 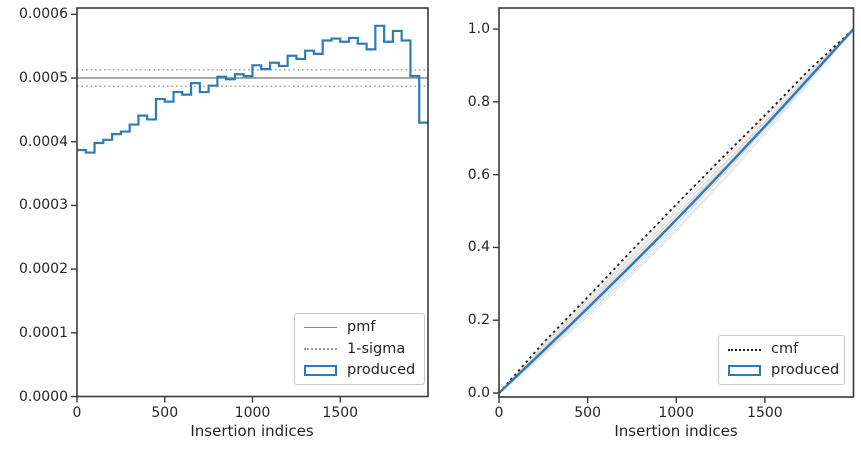 I want to click on x-axis-label-right-panel: Insertion indices, so click(x=676, y=431).